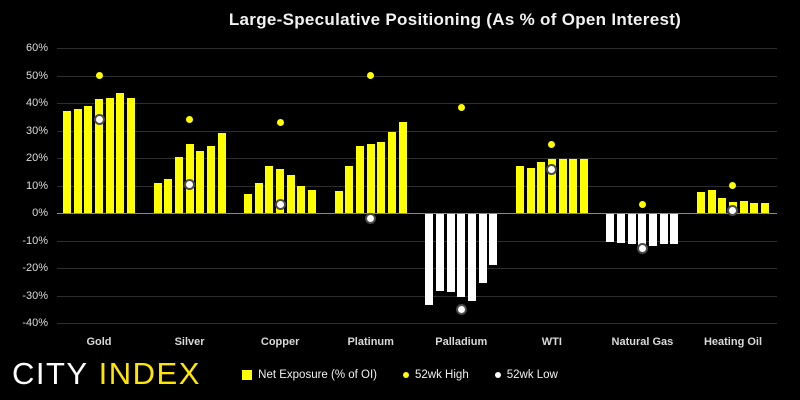  Describe the element at coordinates (642, 342) in the screenshot. I see `x-axis-label-natural-gas: Natural Gas` at that location.